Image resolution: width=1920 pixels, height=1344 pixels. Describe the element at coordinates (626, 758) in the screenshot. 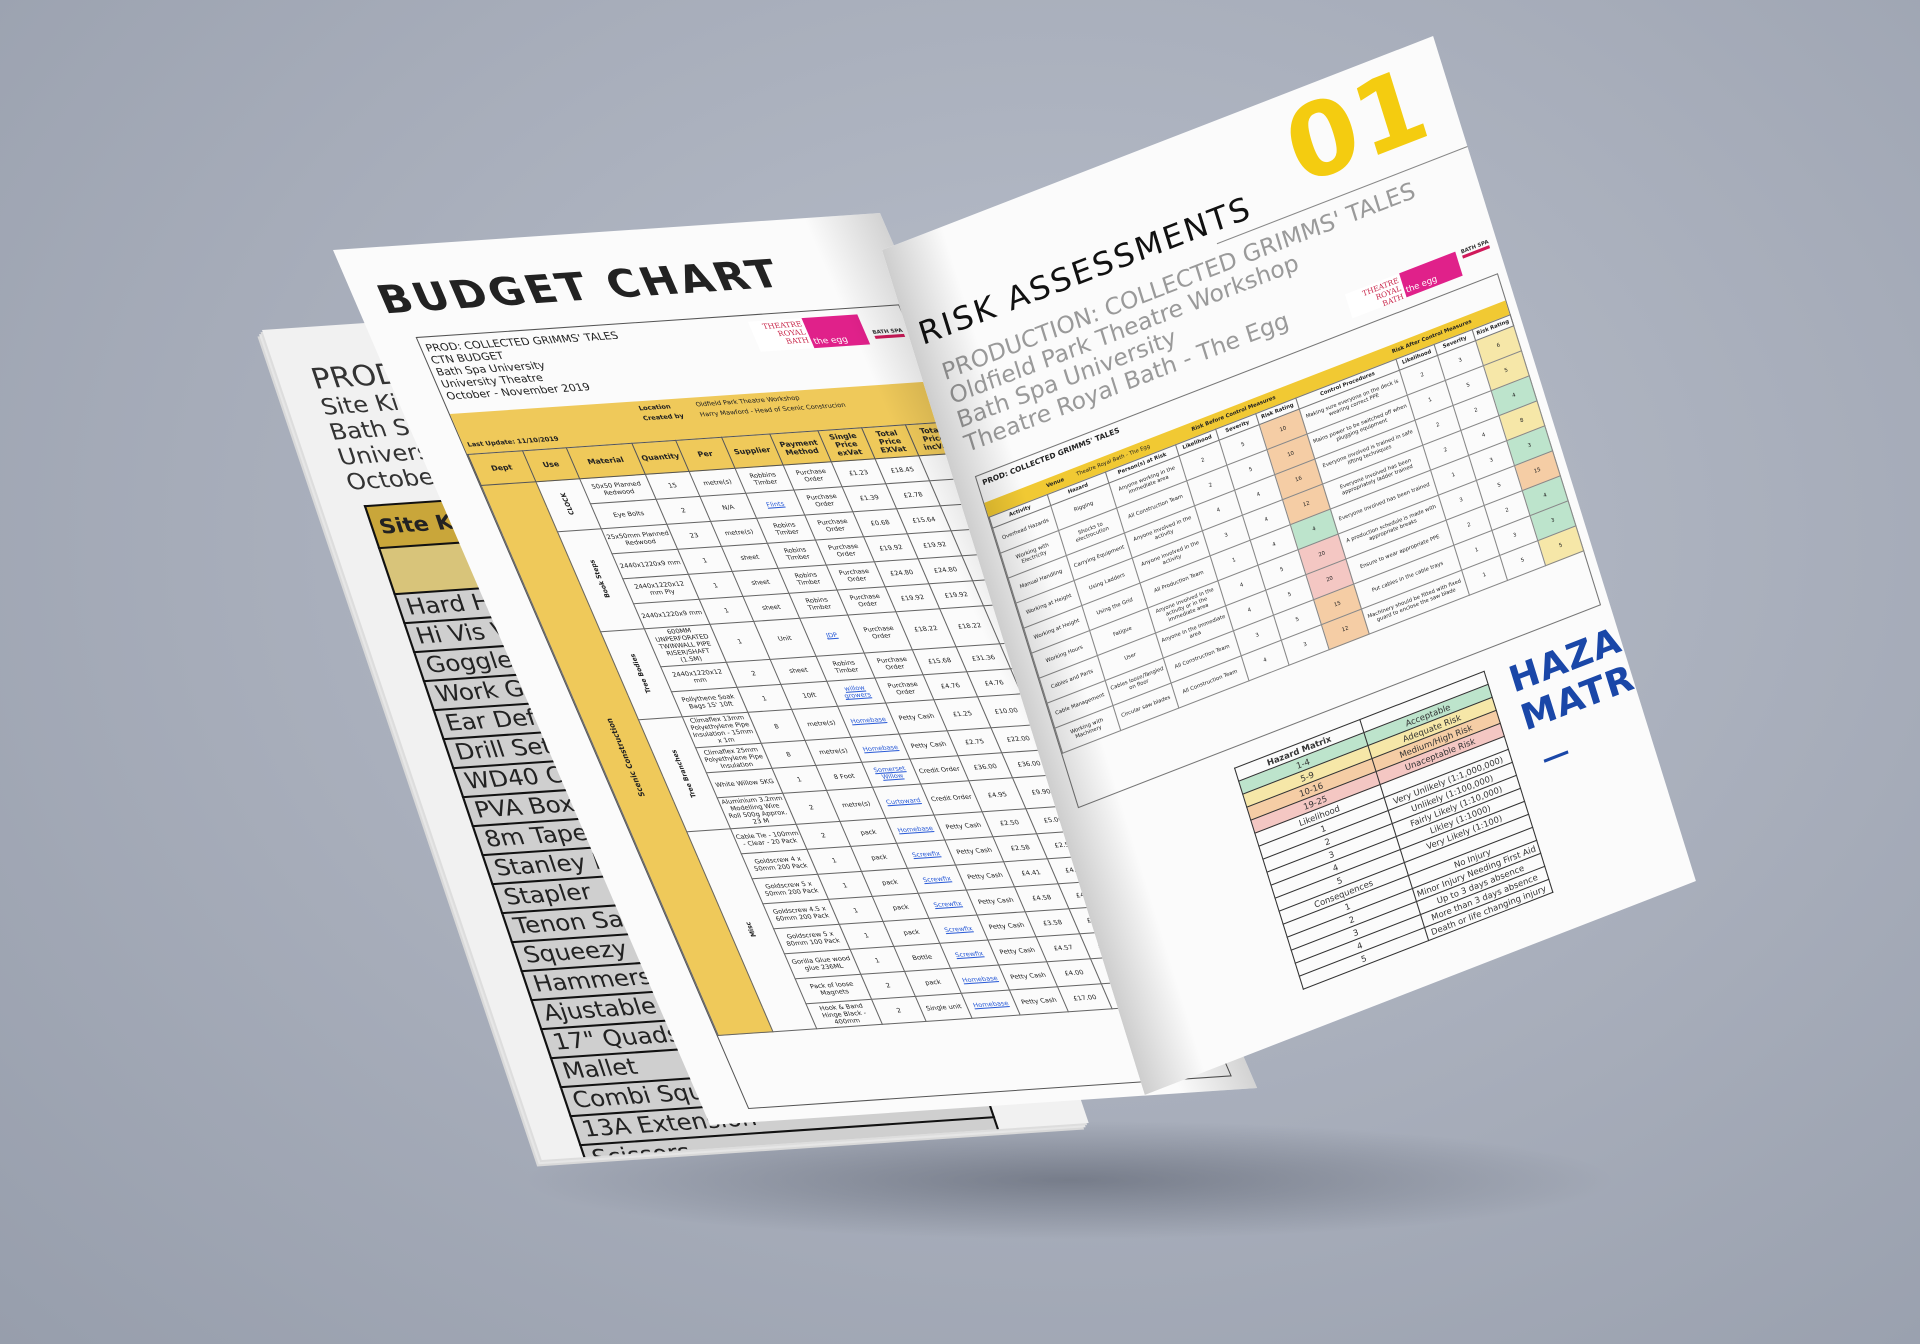

I see `dept-label: Scenic Construction` at that location.